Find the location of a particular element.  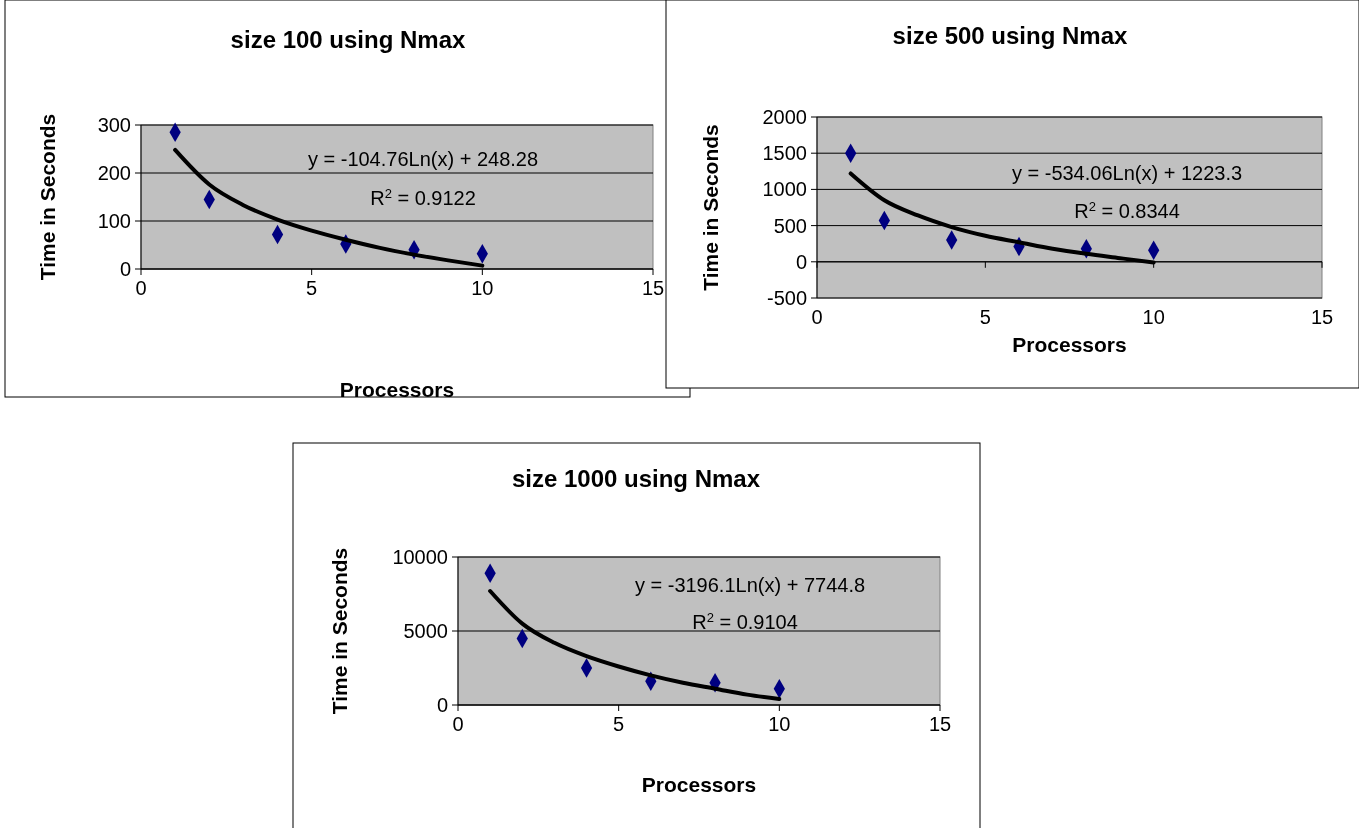

annotation: y = -534.06Ln(x) + 1223.3 is located at coordinates (1127, 173).